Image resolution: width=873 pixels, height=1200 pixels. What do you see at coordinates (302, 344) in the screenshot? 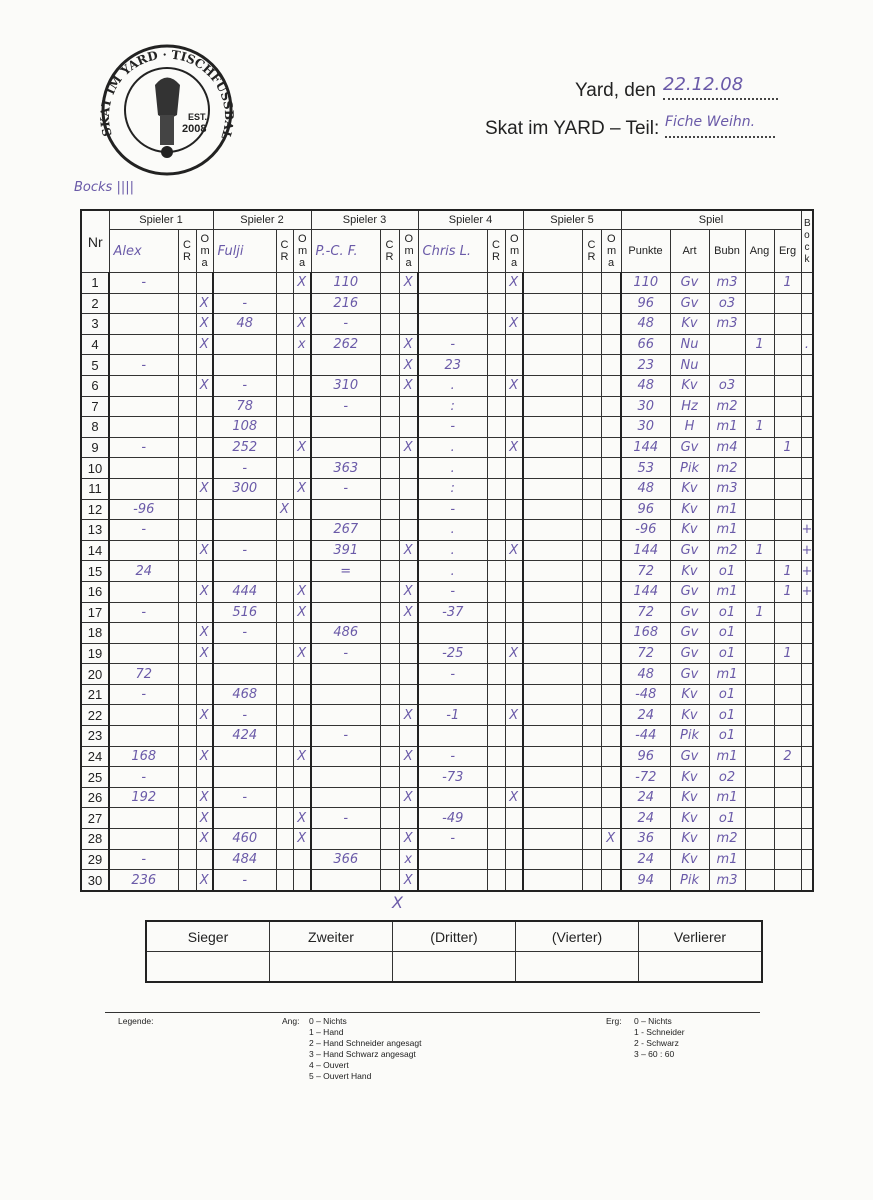
I see `player-2-oma-cell: x` at bounding box center [302, 344].